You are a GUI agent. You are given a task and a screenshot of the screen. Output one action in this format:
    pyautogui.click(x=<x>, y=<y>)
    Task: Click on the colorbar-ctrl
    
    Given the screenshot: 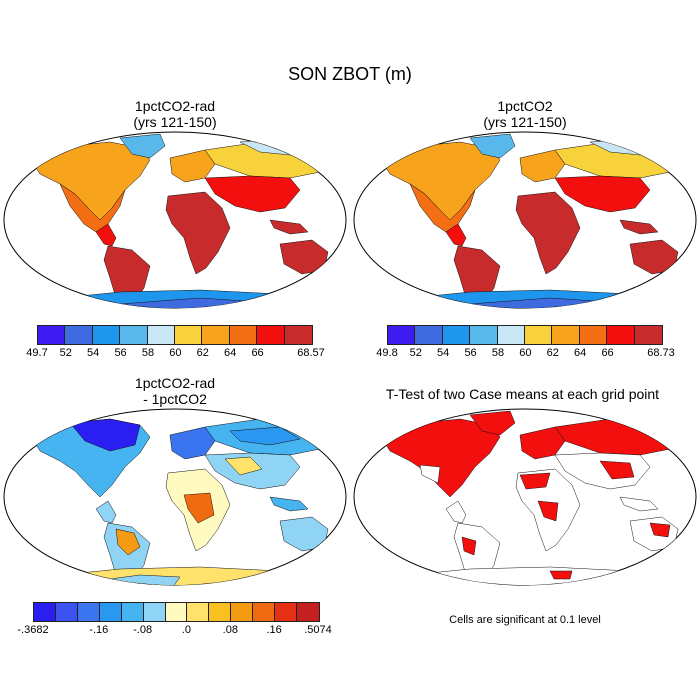 What is the action you would take?
    pyautogui.click(x=525, y=335)
    